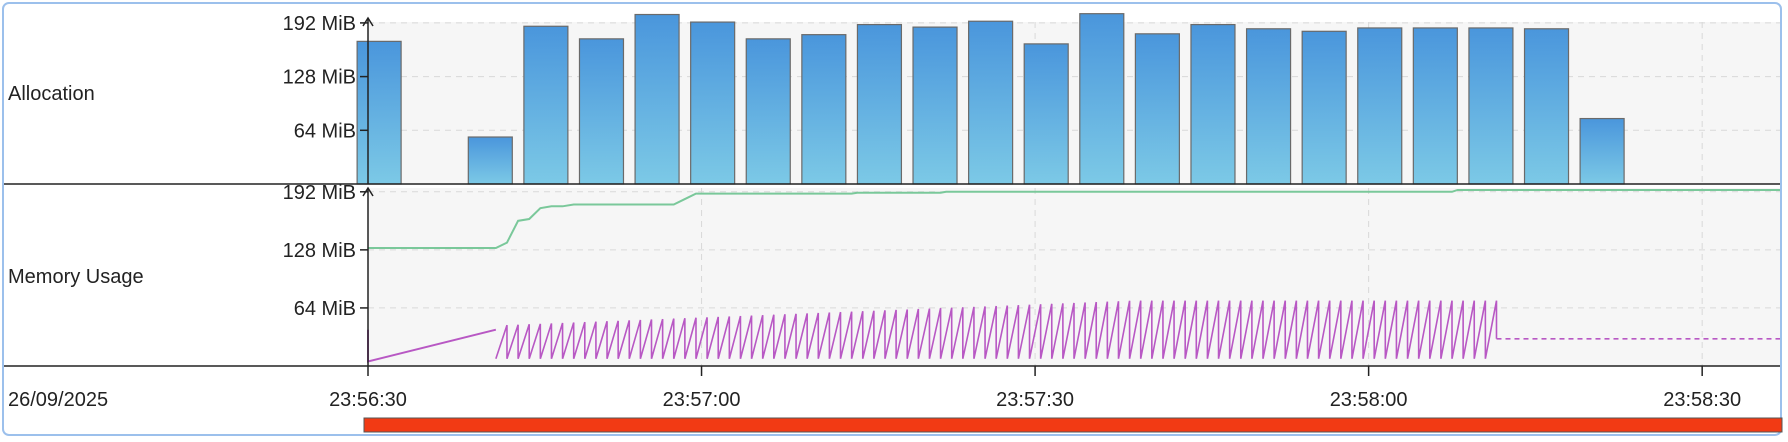 The width and height of the screenshot is (1788, 442). What do you see at coordinates (996, 329) in the screenshot?
I see `memory-used-sawtooth` at bounding box center [996, 329].